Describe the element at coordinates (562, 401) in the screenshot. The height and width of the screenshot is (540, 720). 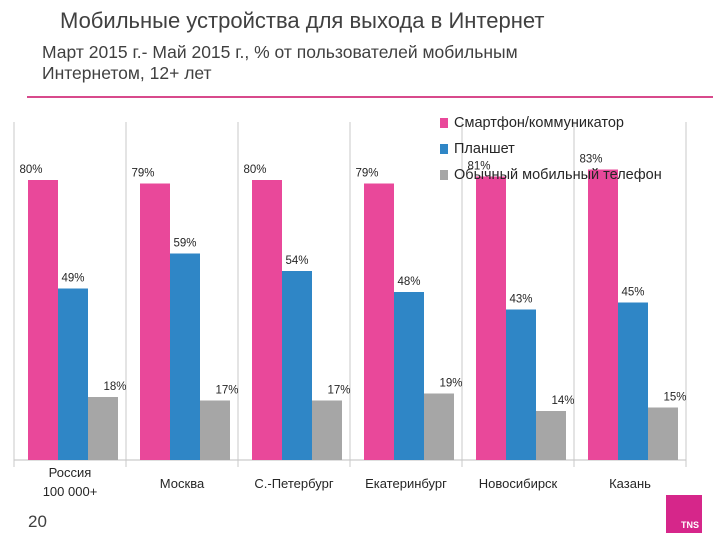
I see `data-label: 14%` at that location.